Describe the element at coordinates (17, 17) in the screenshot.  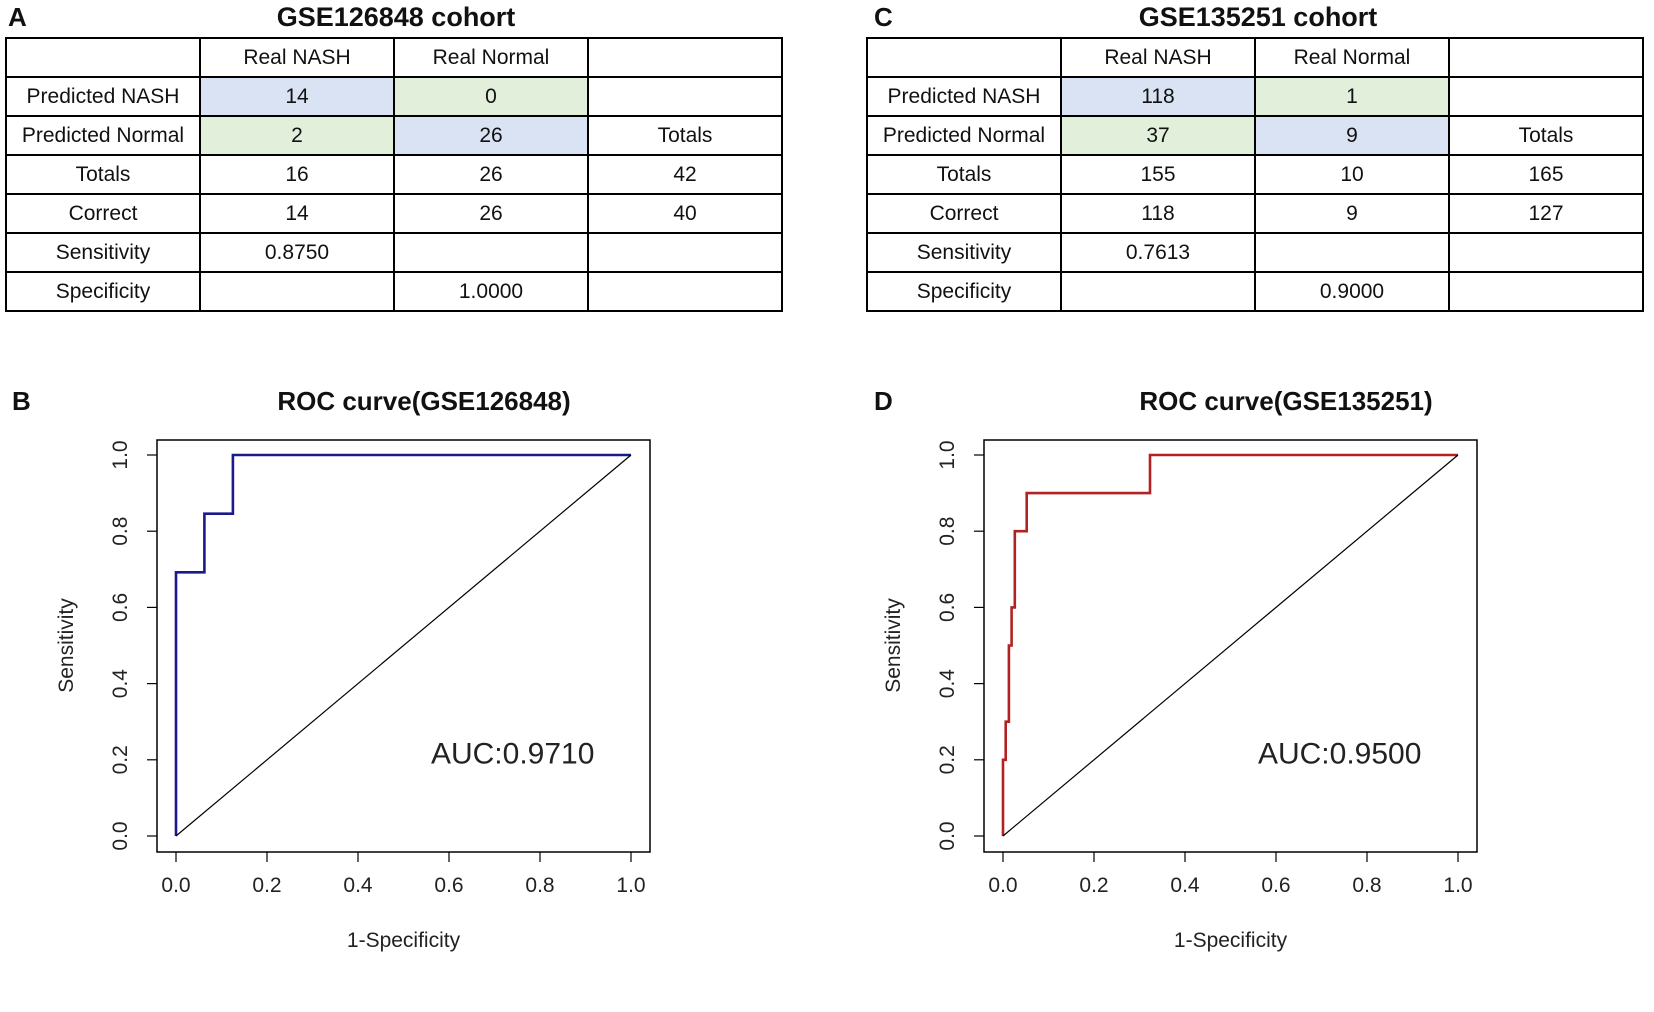
I see `panel-letter-a: A` at that location.